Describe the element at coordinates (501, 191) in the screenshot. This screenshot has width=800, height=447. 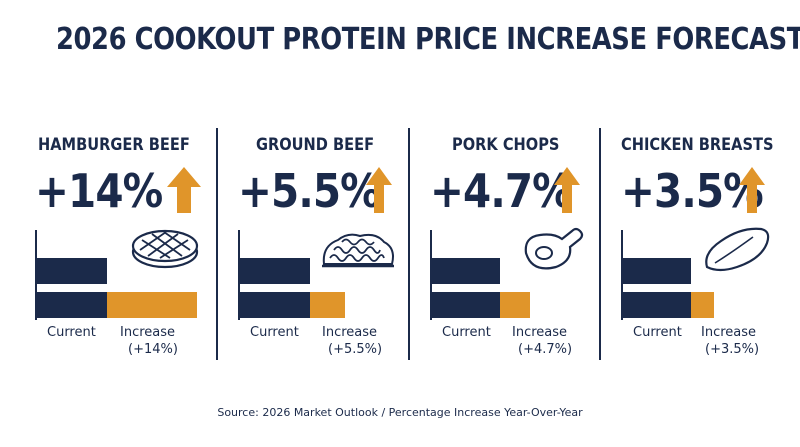
I see `headline-percent: +4.7%` at that location.